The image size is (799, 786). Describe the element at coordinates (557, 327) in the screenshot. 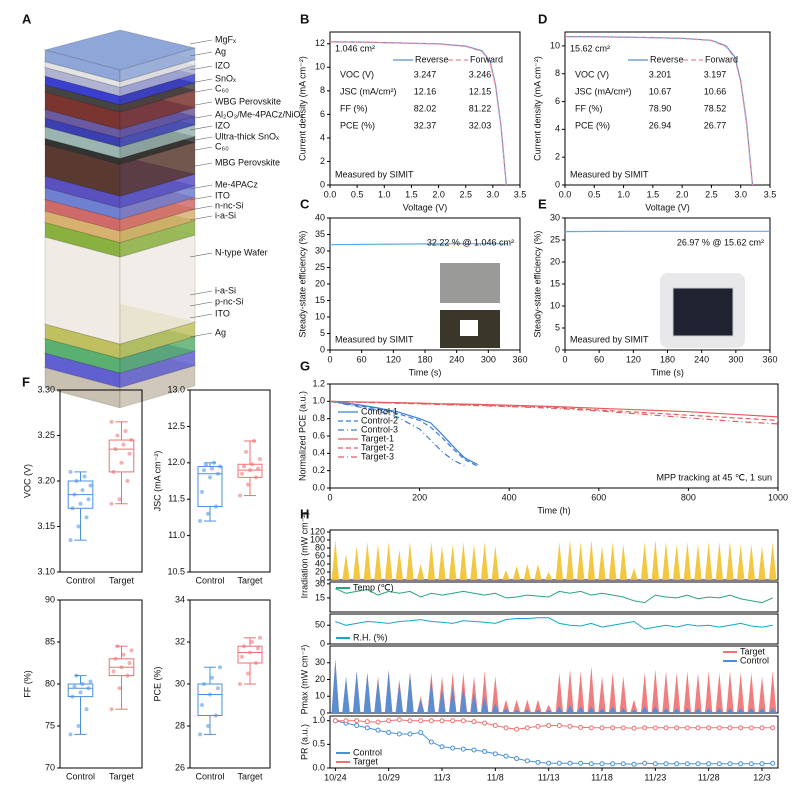

I see `y-tick-label: 5` at that location.